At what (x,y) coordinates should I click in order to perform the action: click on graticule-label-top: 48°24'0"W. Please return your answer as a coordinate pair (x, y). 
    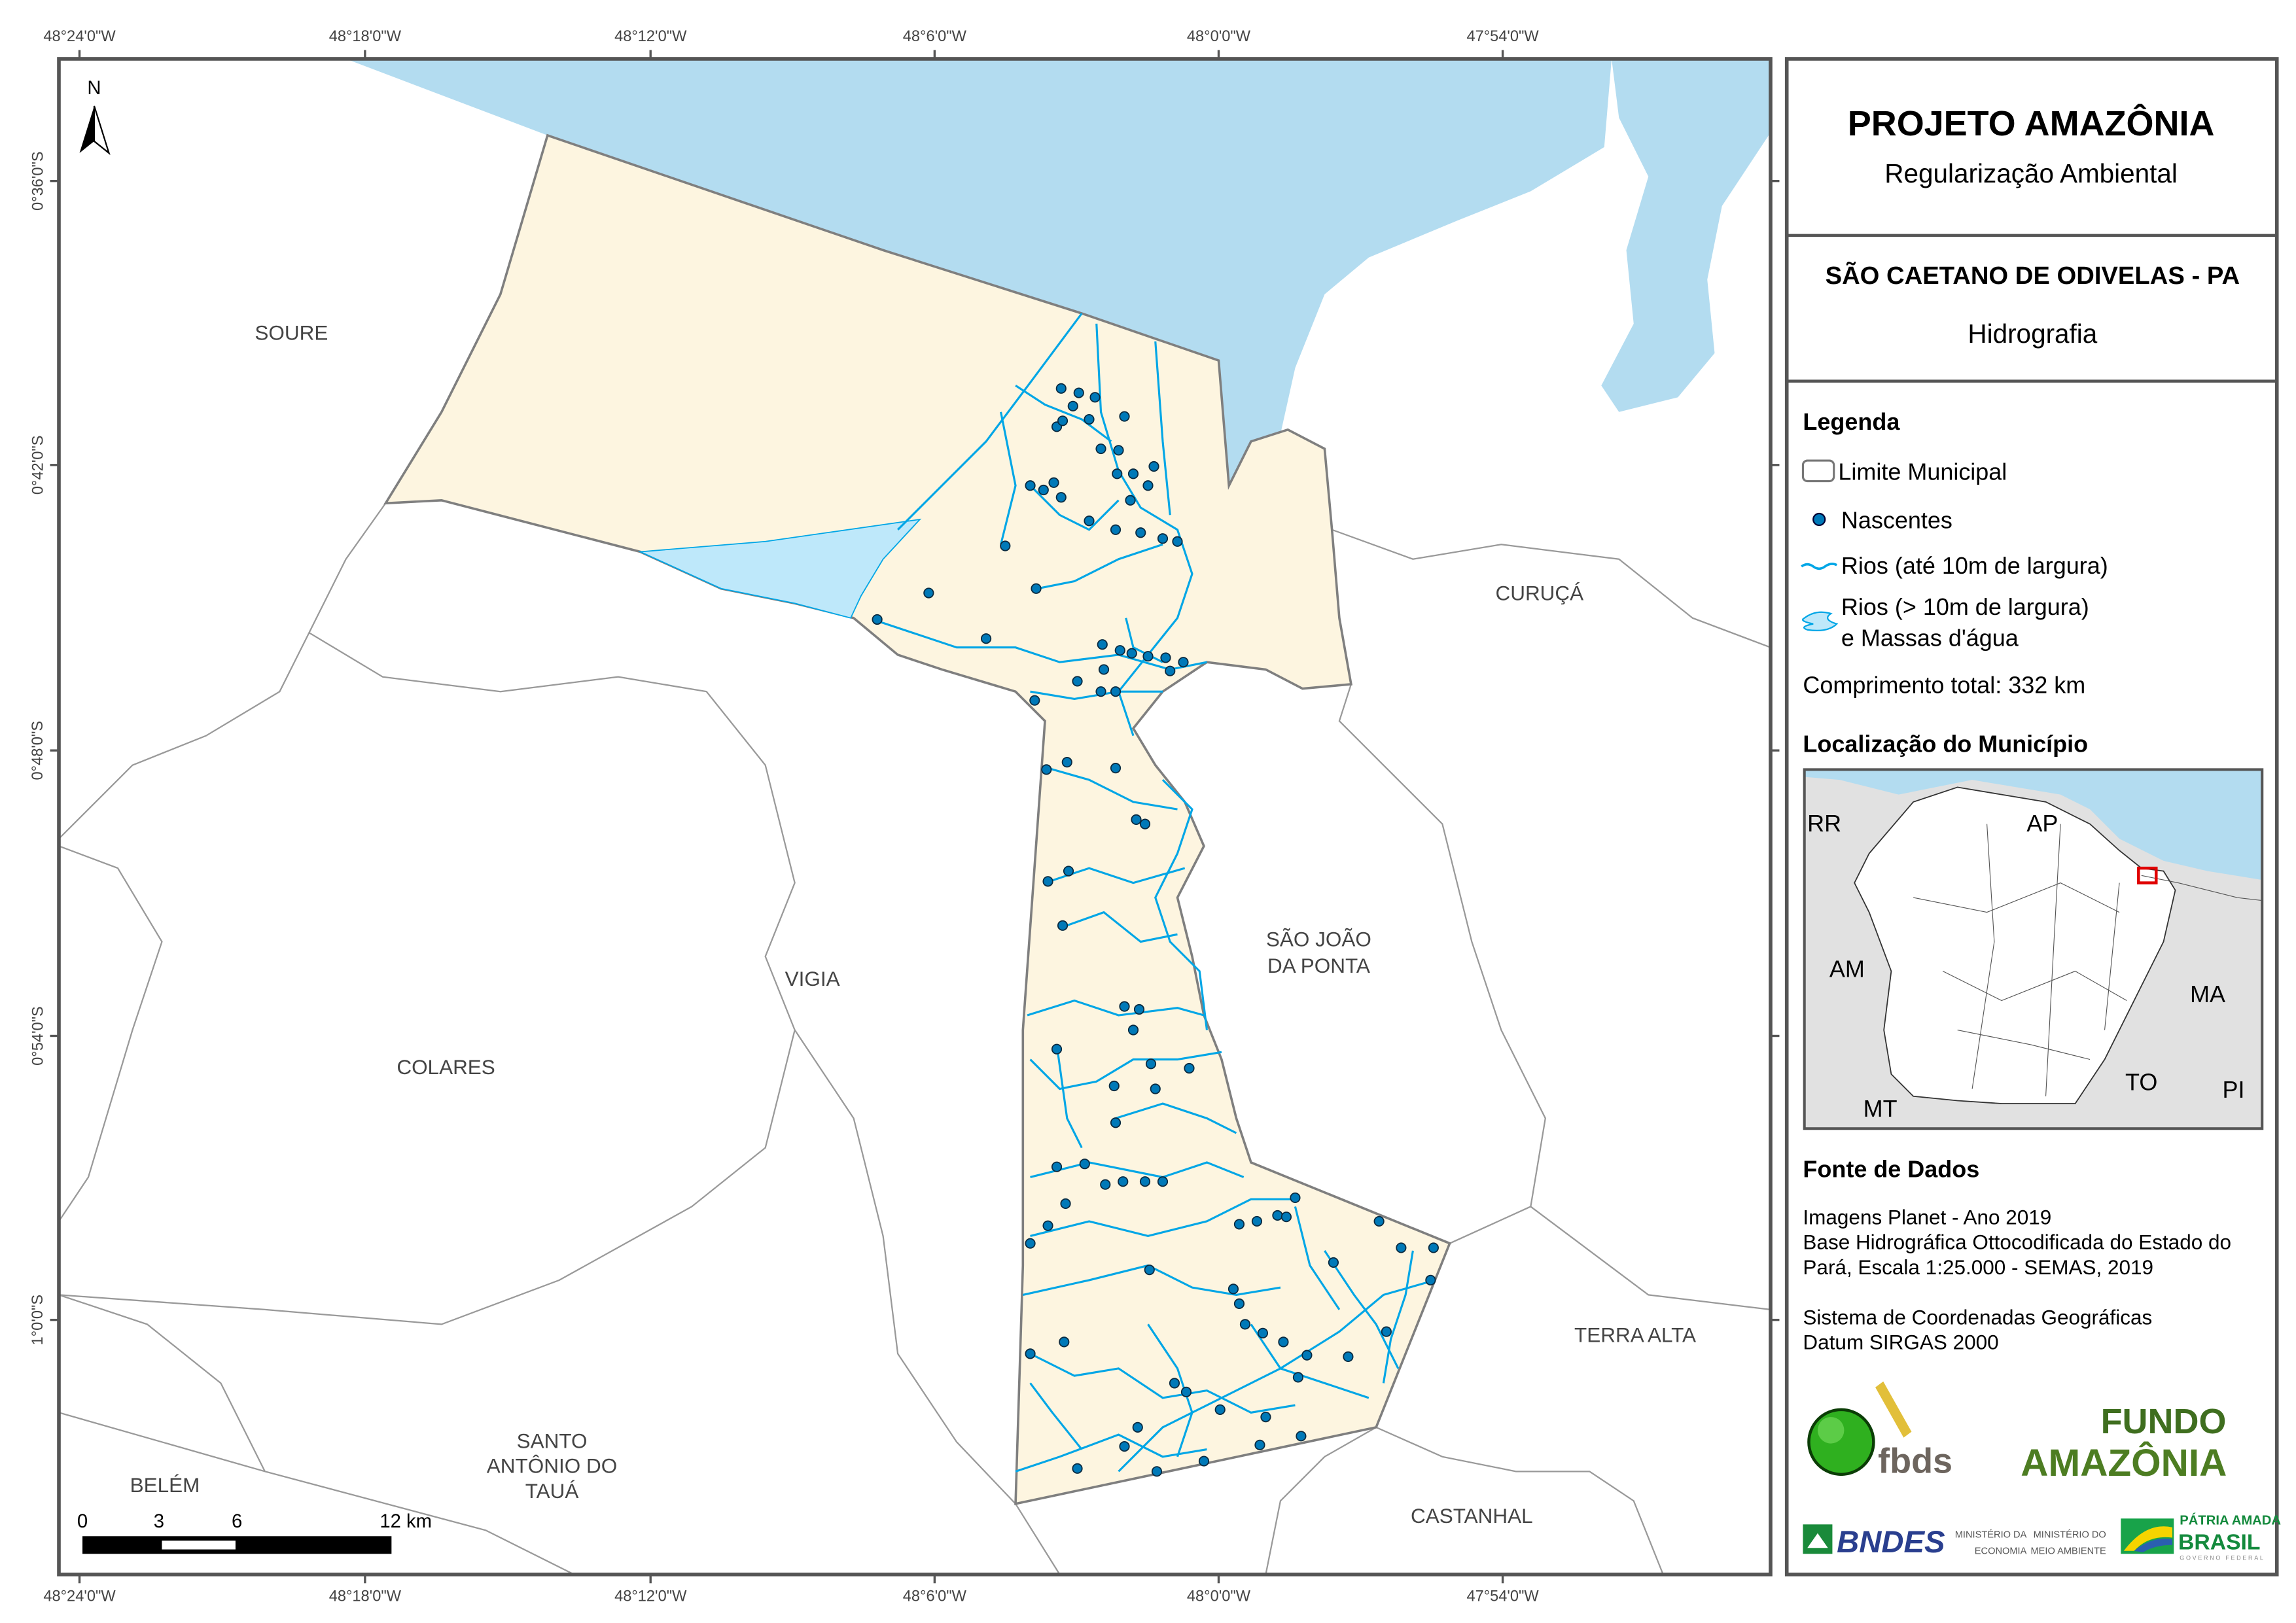
    Looking at the image, I should click on (79, 37).